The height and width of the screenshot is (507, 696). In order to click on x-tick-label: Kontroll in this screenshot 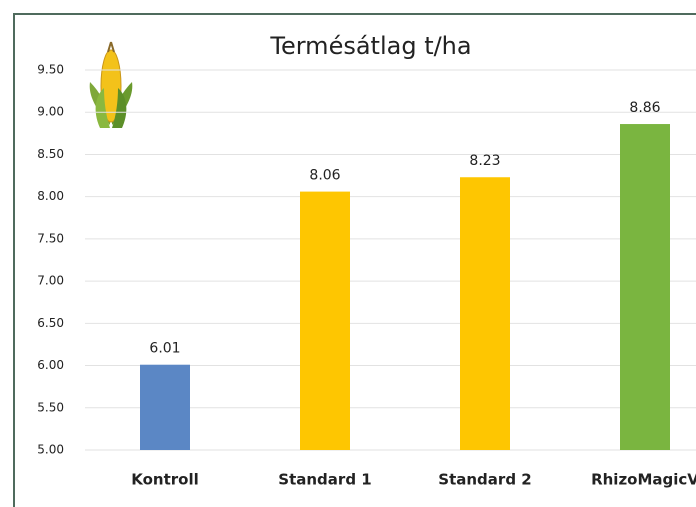, I will do `click(165, 480)`.